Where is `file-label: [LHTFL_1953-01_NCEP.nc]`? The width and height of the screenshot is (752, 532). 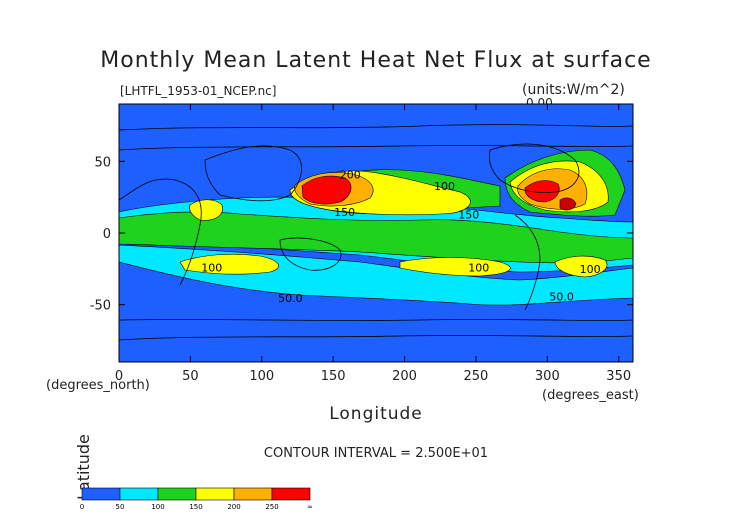
file-label: [LHTFL_1953-01_NCEP.nc] is located at coordinates (198, 91).